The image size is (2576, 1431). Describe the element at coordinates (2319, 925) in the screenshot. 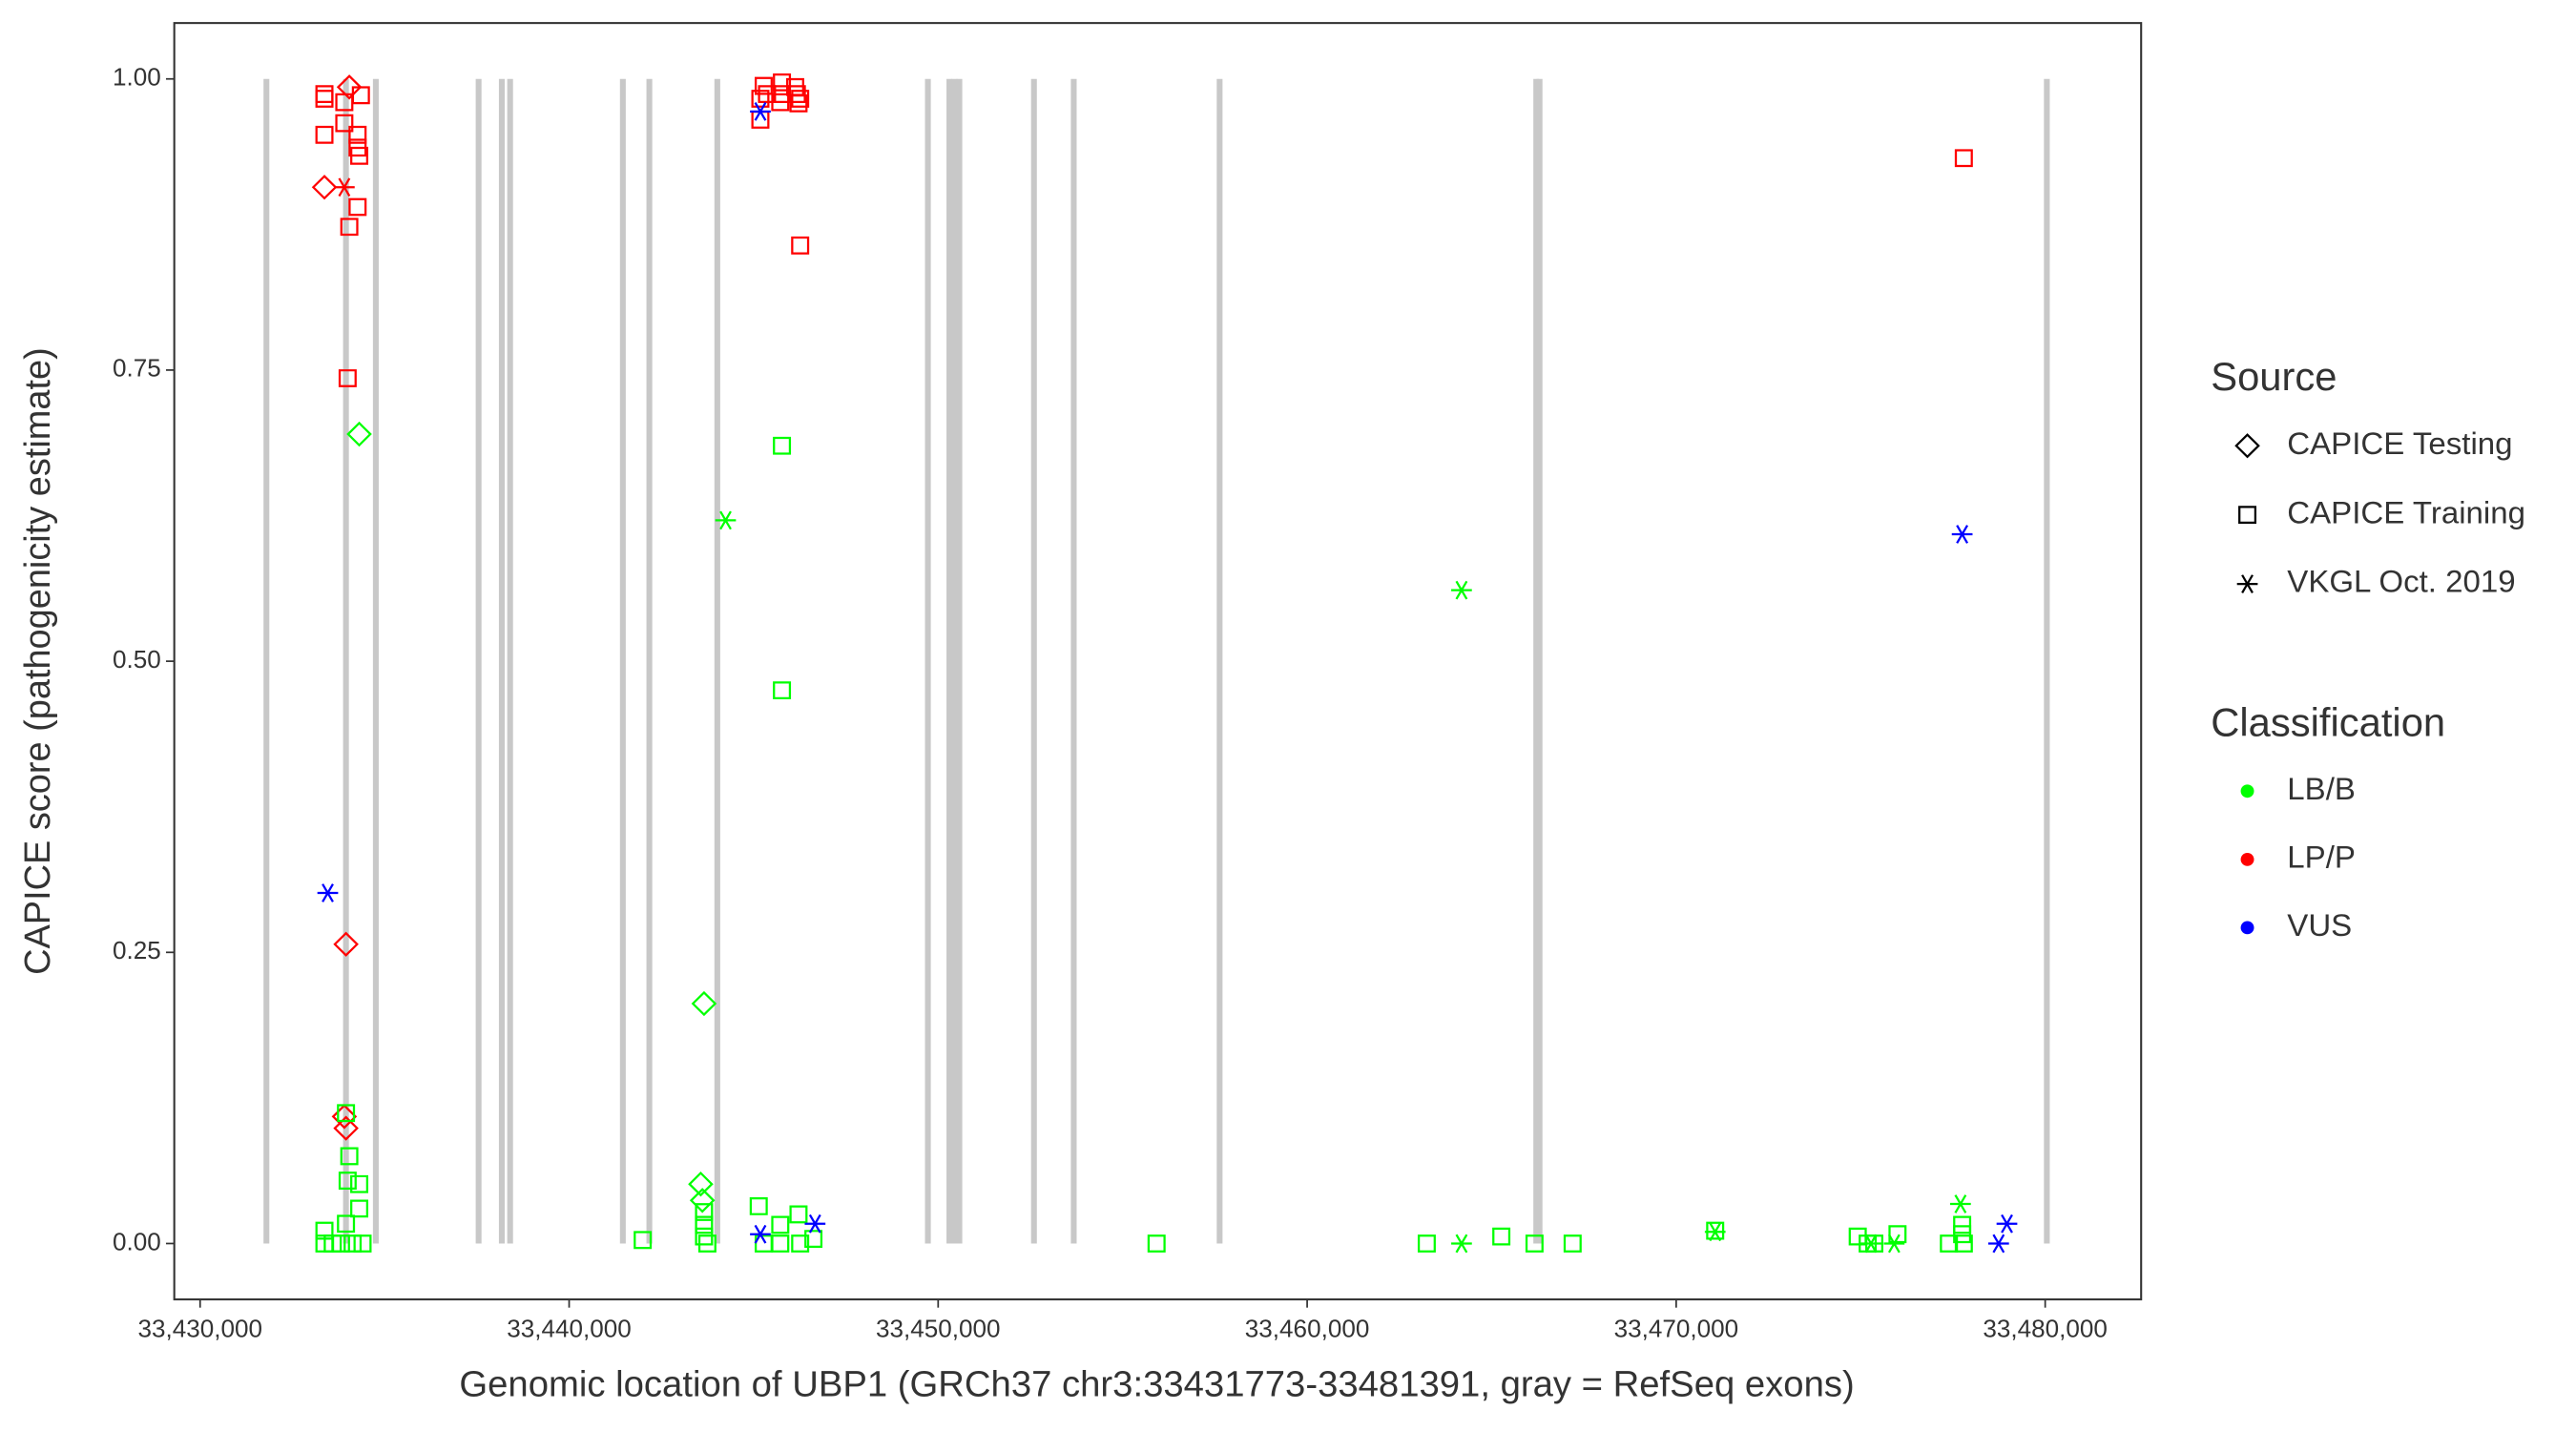

I see `legend-label: VUS` at that location.